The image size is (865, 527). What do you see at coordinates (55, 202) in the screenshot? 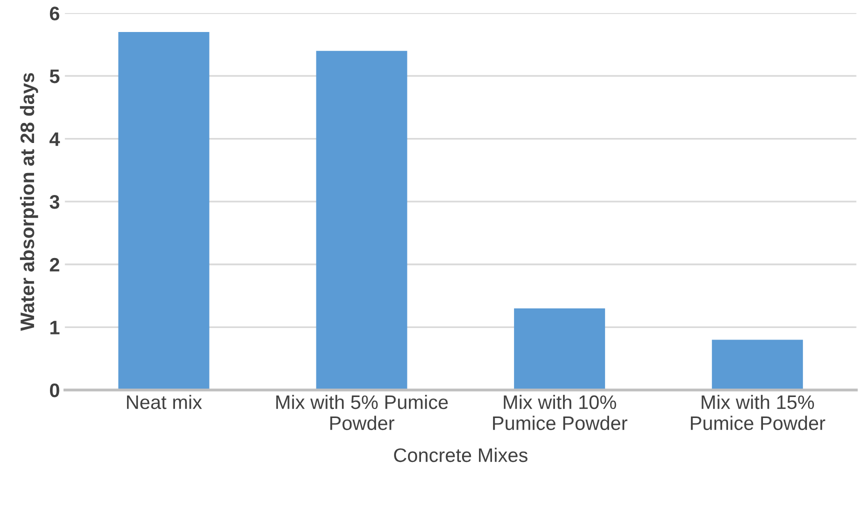
I see `y-tick-label: 3` at bounding box center [55, 202].